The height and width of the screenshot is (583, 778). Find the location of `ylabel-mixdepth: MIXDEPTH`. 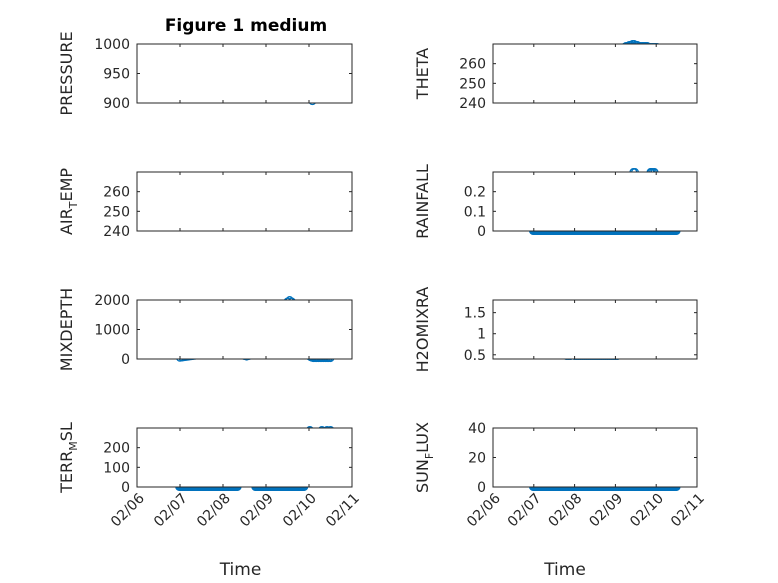

ylabel-mixdepth: MIXDEPTH is located at coordinates (66, 329).